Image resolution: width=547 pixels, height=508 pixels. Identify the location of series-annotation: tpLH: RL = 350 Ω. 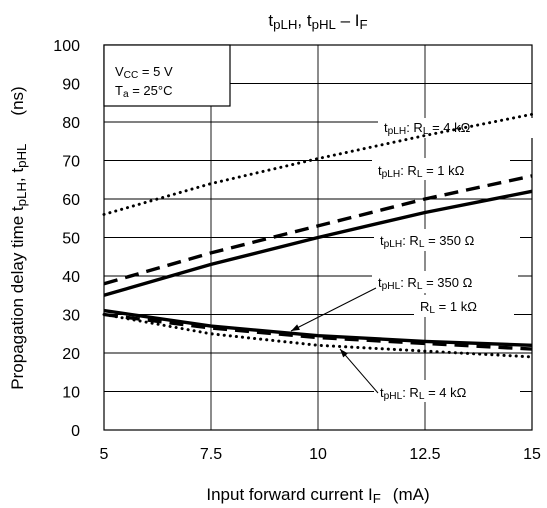
(427, 241).